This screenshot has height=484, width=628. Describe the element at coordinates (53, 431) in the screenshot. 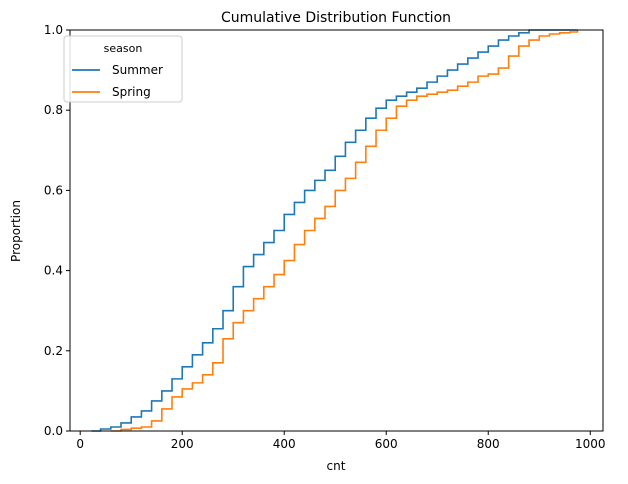

I see `y-tick-label: 0.0` at that location.